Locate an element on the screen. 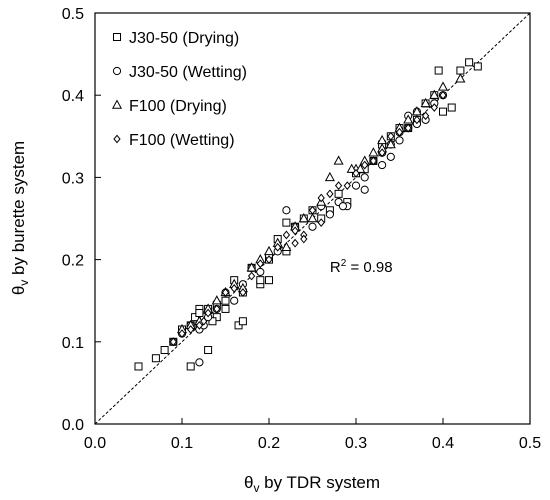 Image resolution: width=550 pixels, height=500 pixels. x-axis-label-text: by TDR system is located at coordinates (319, 482).